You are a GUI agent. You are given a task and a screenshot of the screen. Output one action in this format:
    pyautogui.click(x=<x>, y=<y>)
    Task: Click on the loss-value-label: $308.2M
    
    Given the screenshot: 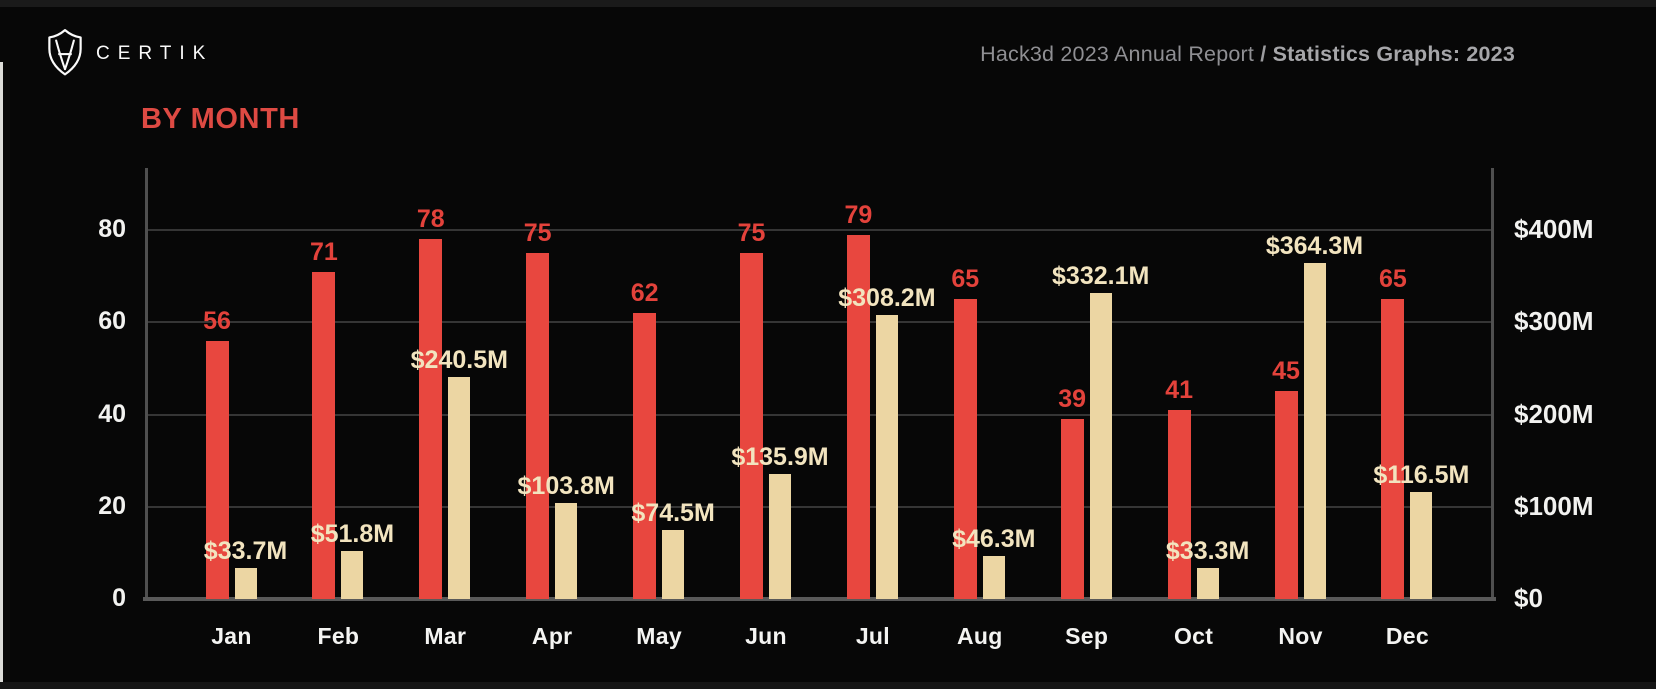 What is the action you would take?
    pyautogui.click(x=887, y=297)
    